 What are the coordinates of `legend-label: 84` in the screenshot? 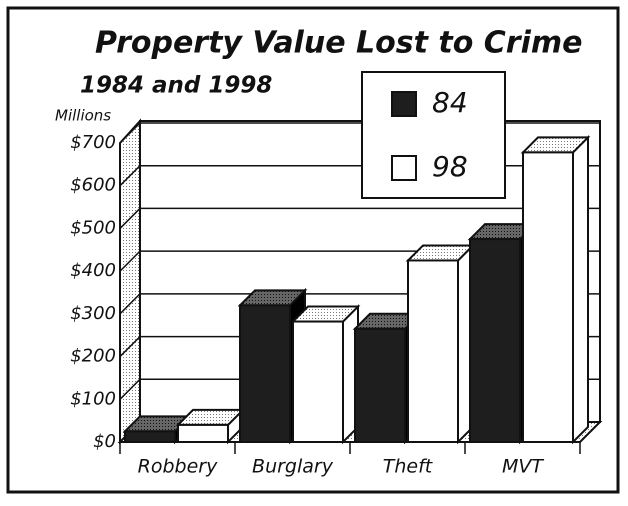 It's located at (450, 102).